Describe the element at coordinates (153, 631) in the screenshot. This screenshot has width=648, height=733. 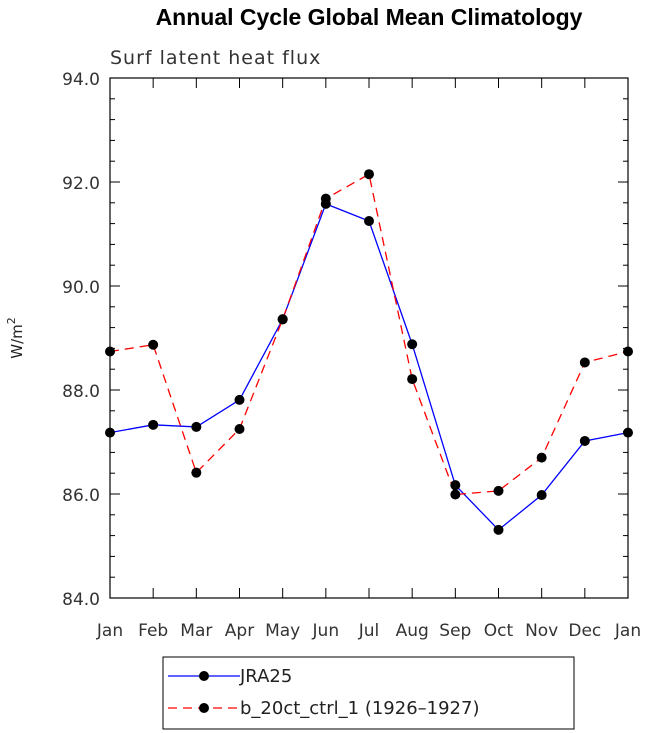
I see `x-tick-label: Feb` at that location.